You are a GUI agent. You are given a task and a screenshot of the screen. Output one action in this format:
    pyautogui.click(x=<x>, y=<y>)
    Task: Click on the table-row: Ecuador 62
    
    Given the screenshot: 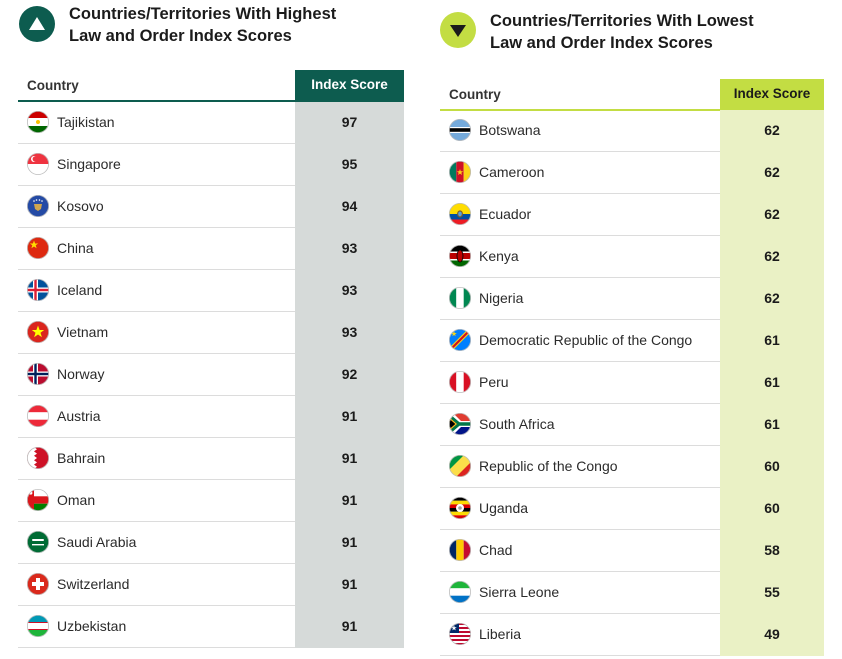 What is the action you would take?
    pyautogui.click(x=632, y=215)
    